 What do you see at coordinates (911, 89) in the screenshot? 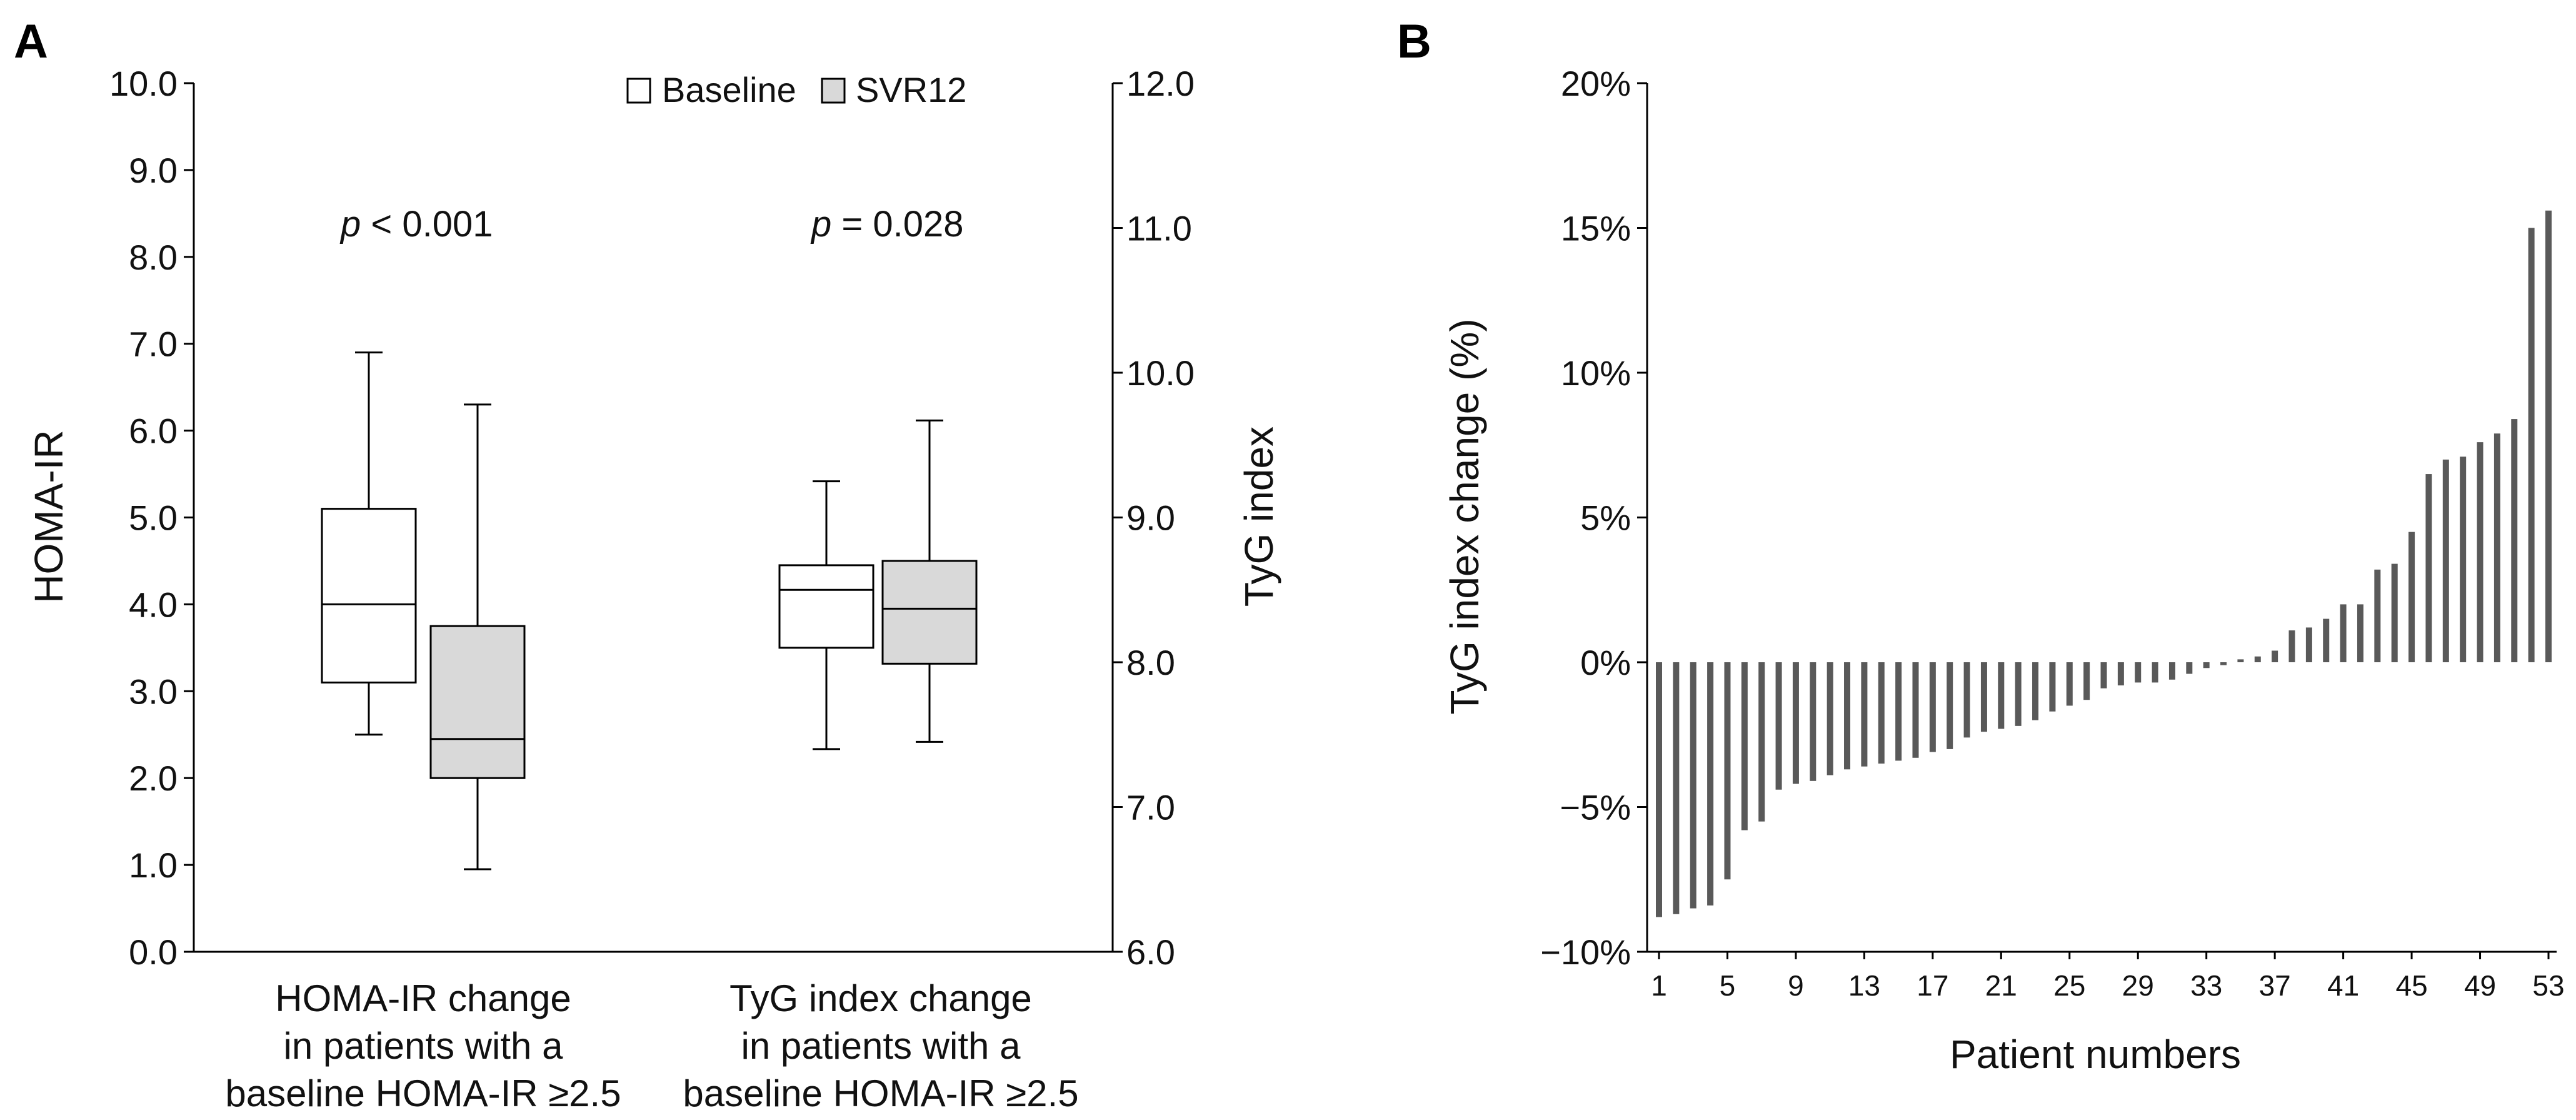
I see `legend-label-svr12: SVR12` at bounding box center [911, 89].